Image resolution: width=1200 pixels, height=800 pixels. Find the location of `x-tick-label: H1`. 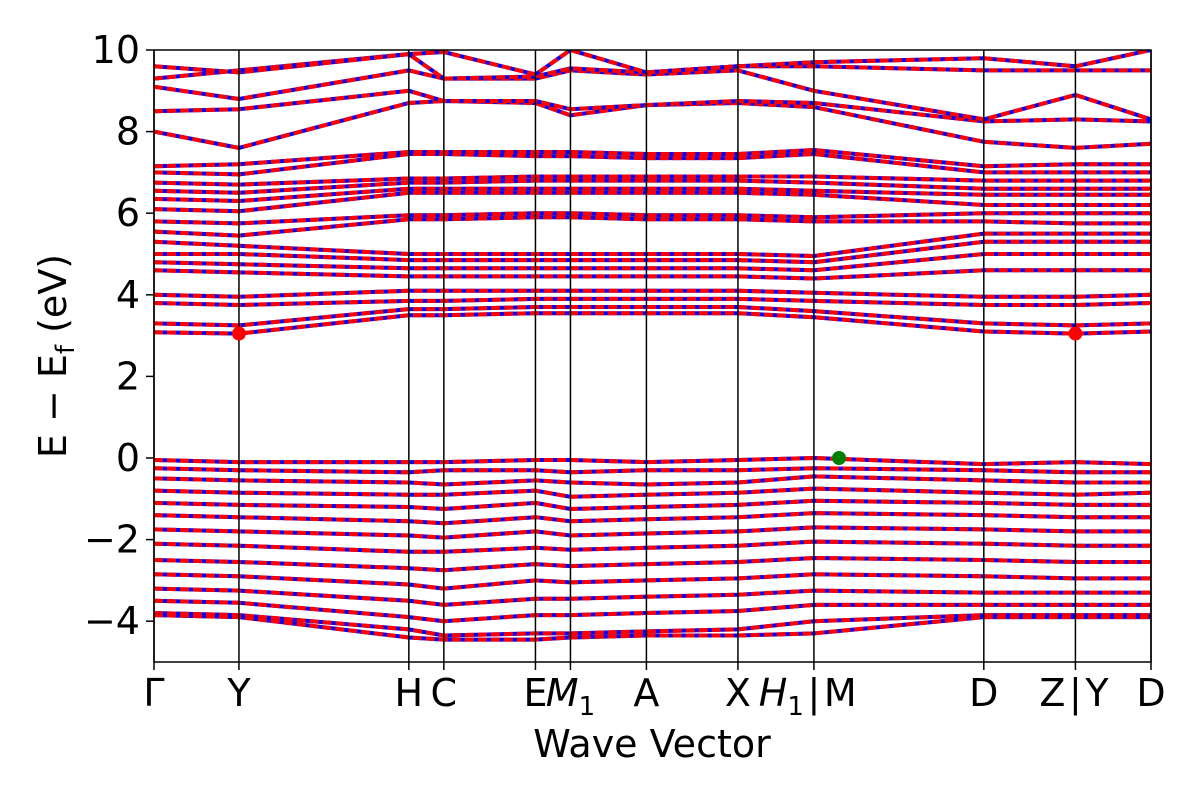

x-tick-label: H1 is located at coordinates (781, 696).